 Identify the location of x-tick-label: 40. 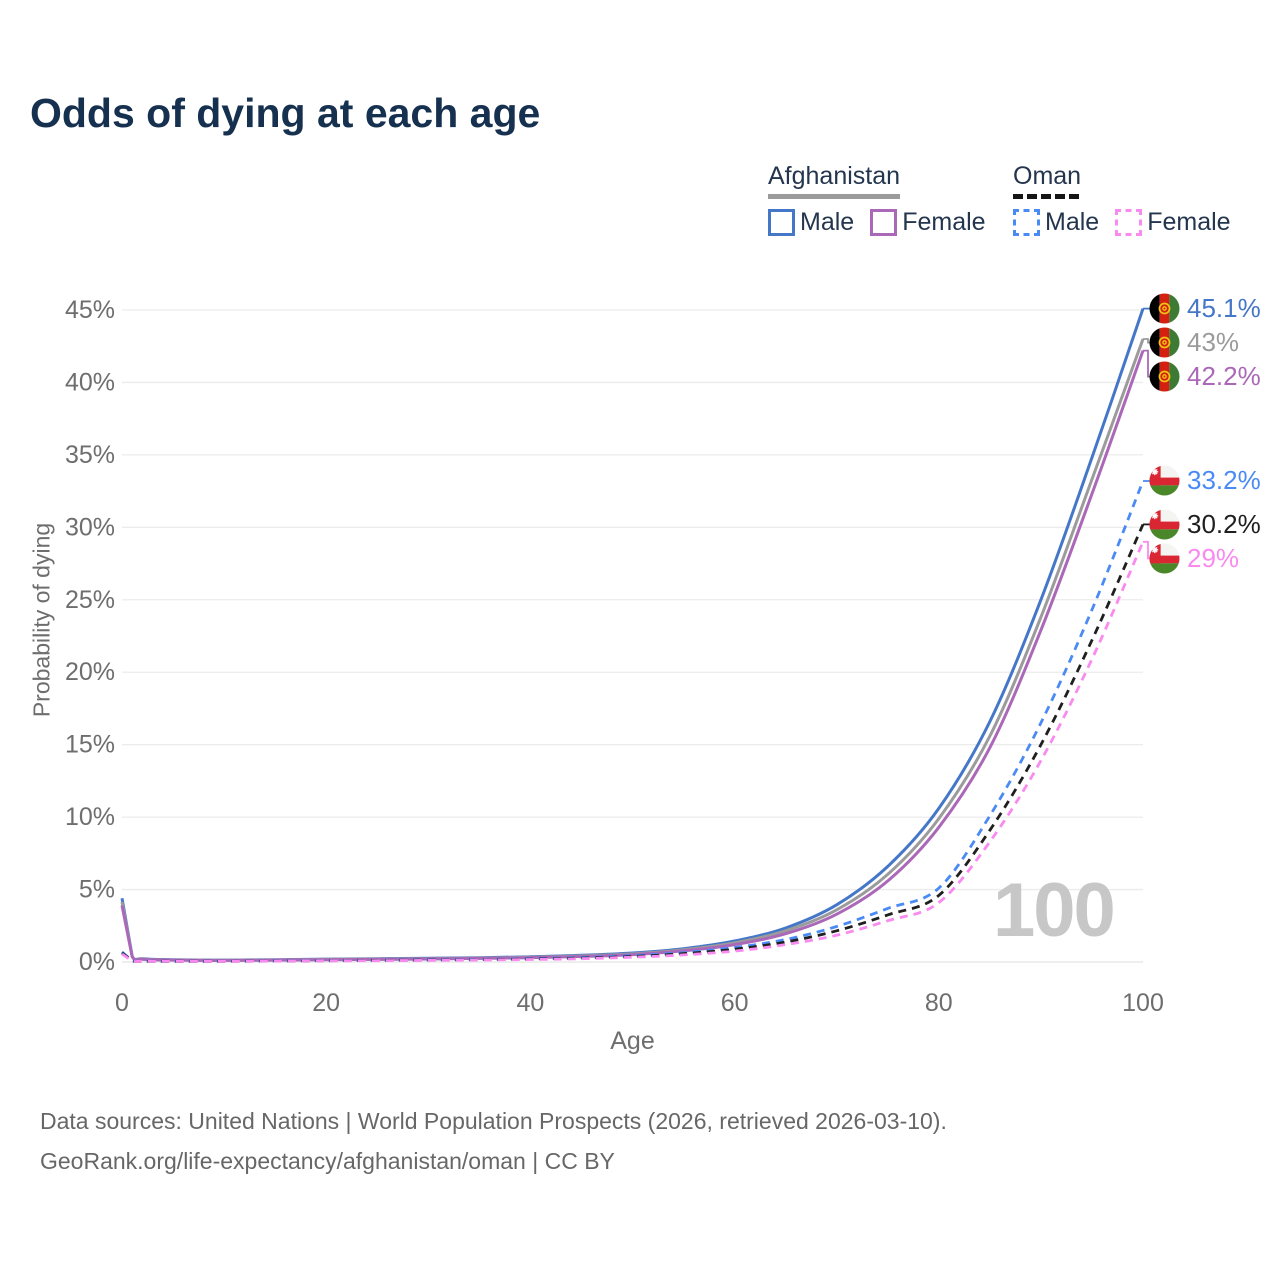
(530, 1003).